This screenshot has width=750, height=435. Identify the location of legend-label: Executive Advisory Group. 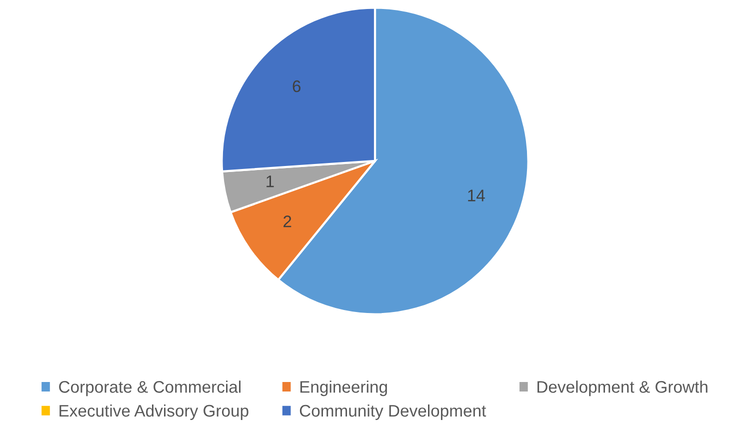
(154, 412).